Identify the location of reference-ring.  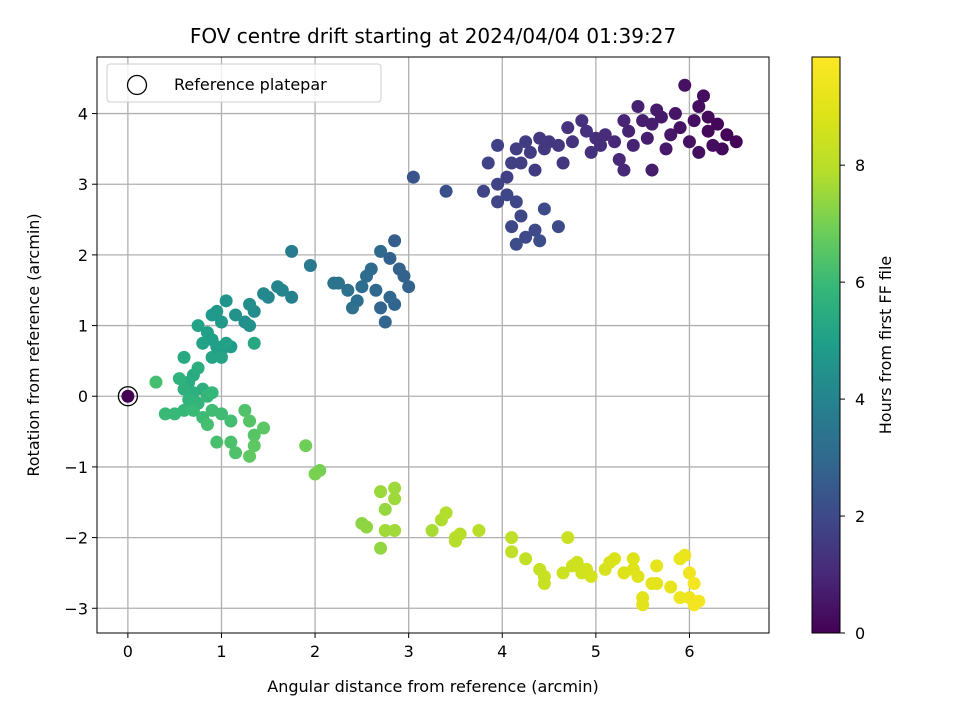
(128, 396).